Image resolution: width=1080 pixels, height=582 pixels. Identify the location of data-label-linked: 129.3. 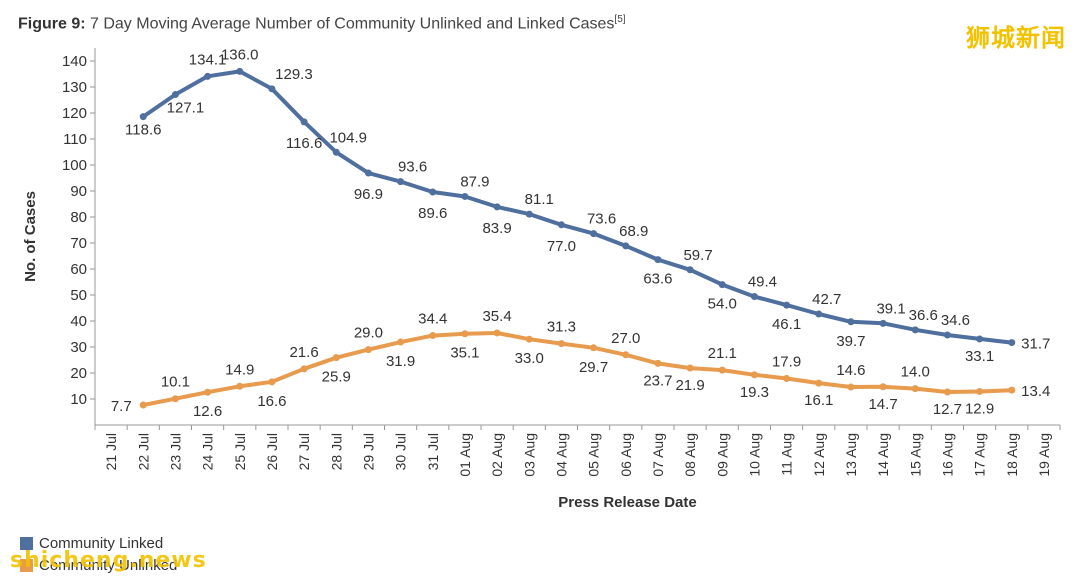
(294, 74).